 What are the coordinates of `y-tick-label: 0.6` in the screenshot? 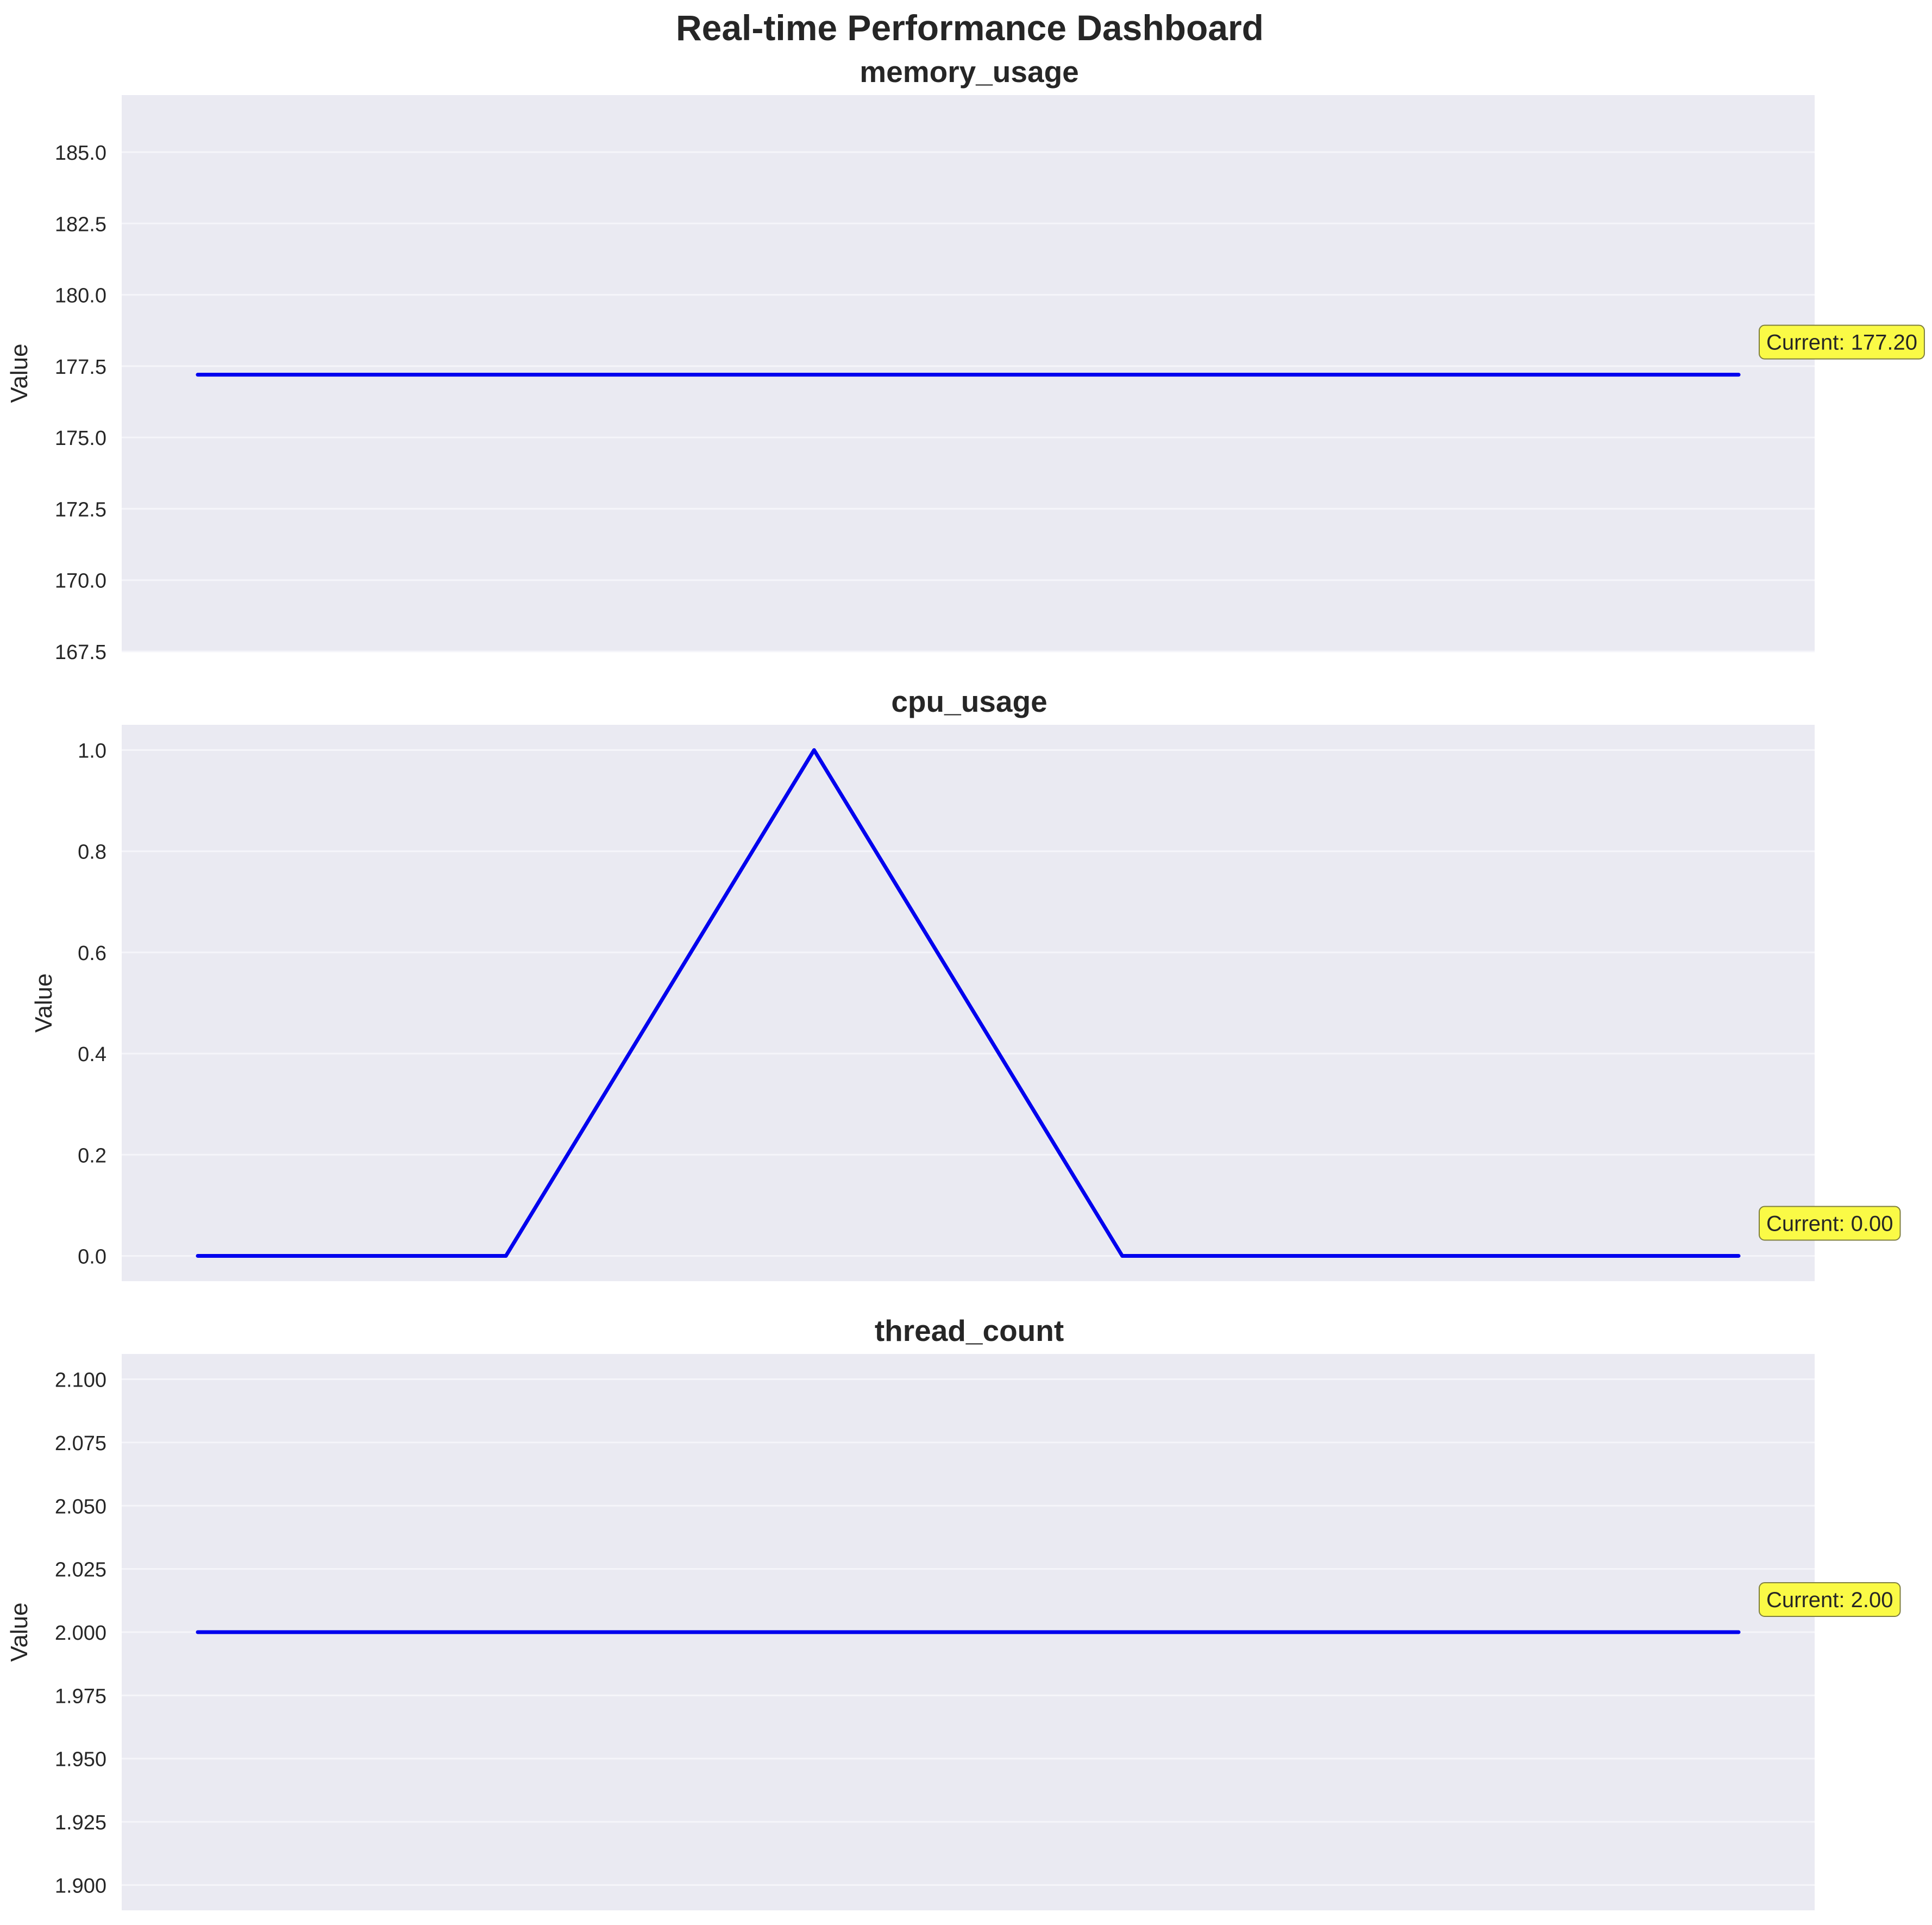 It's located at (92, 953).